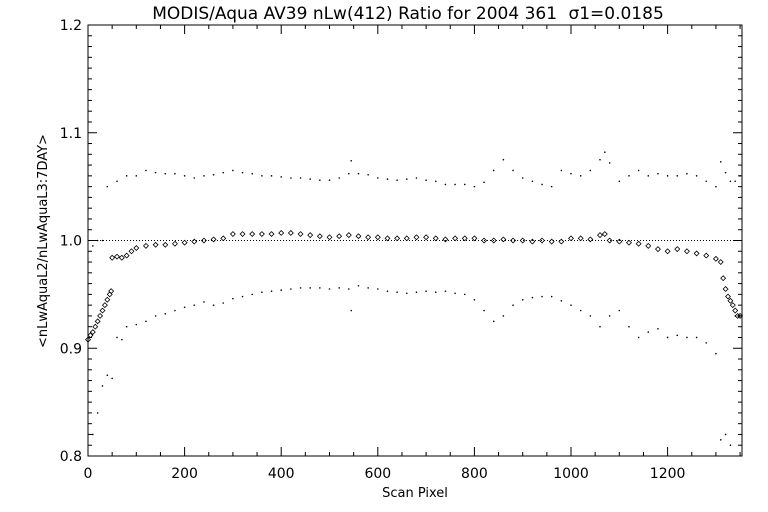 The image size is (768, 512). What do you see at coordinates (474, 474) in the screenshot?
I see `x-tick-label: 800` at bounding box center [474, 474].